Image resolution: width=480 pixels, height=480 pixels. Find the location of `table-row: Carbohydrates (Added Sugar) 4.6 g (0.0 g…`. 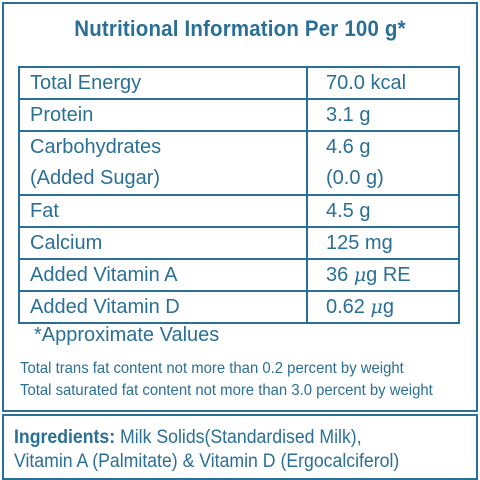

table-row: Carbohydrates (Added Sugar) 4.6 g (0.0 g… is located at coordinates (239, 163).